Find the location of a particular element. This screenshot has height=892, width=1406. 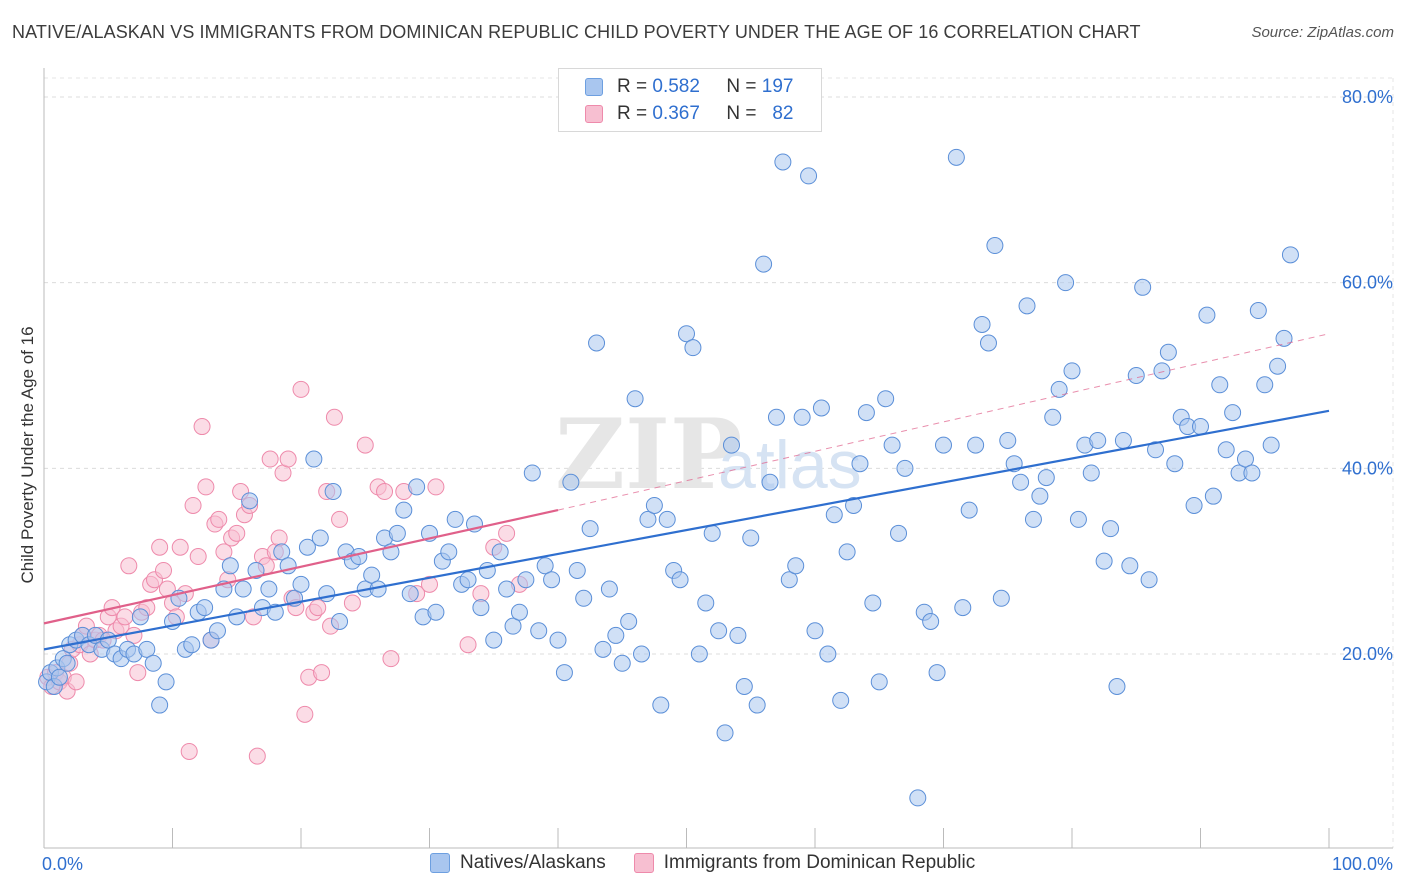

series-legend-natives: Natives/Alaskans is located at coordinates (518, 863).